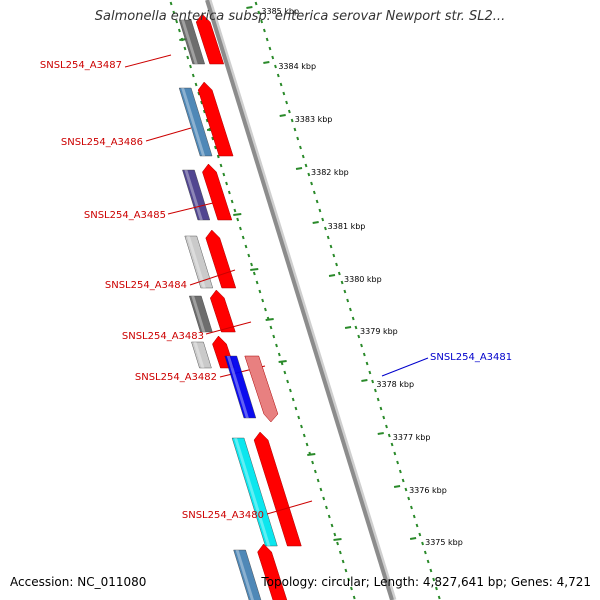 The image size is (600, 600). Describe the element at coordinates (363, 279) in the screenshot. I see `ruler-tick-label: 3380 kbp` at that location.